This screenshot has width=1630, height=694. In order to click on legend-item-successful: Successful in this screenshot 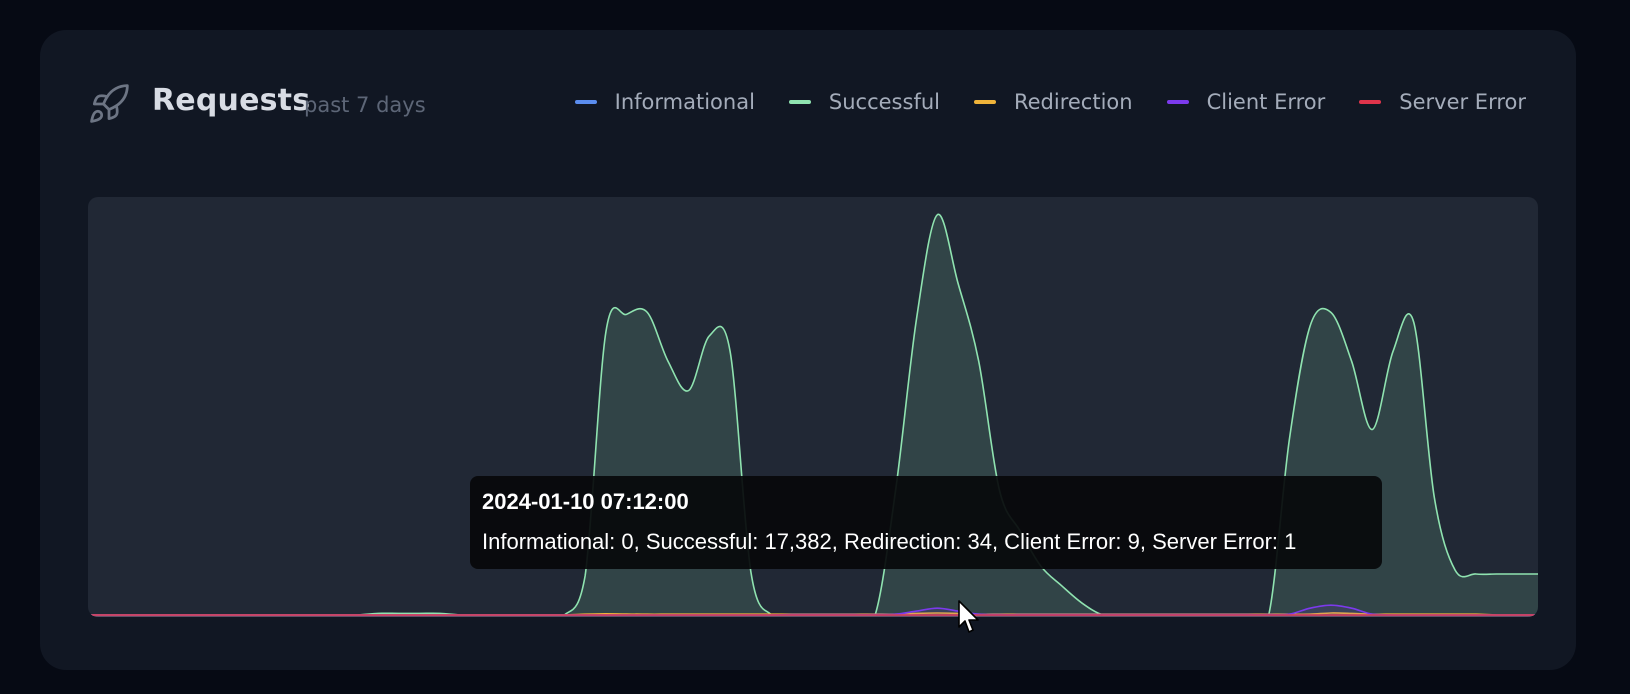, I will do `click(864, 102)`.